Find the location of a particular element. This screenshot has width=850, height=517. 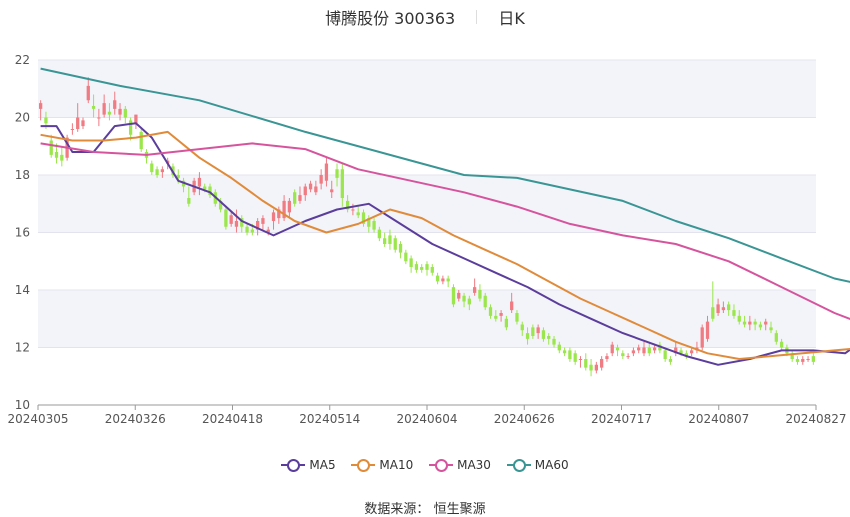

legend-swatch-ma30 is located at coordinates (441, 465).